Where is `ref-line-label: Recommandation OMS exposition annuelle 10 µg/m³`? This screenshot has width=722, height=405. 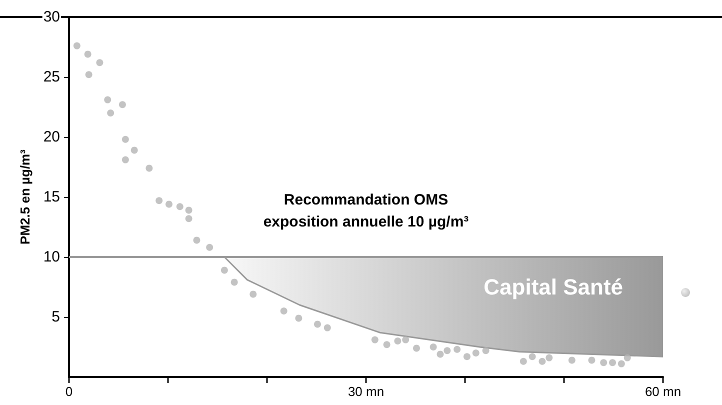
ref-line-label: Recommandation OMS exposition annuelle 10 µg/m³ is located at coordinates (366, 211).